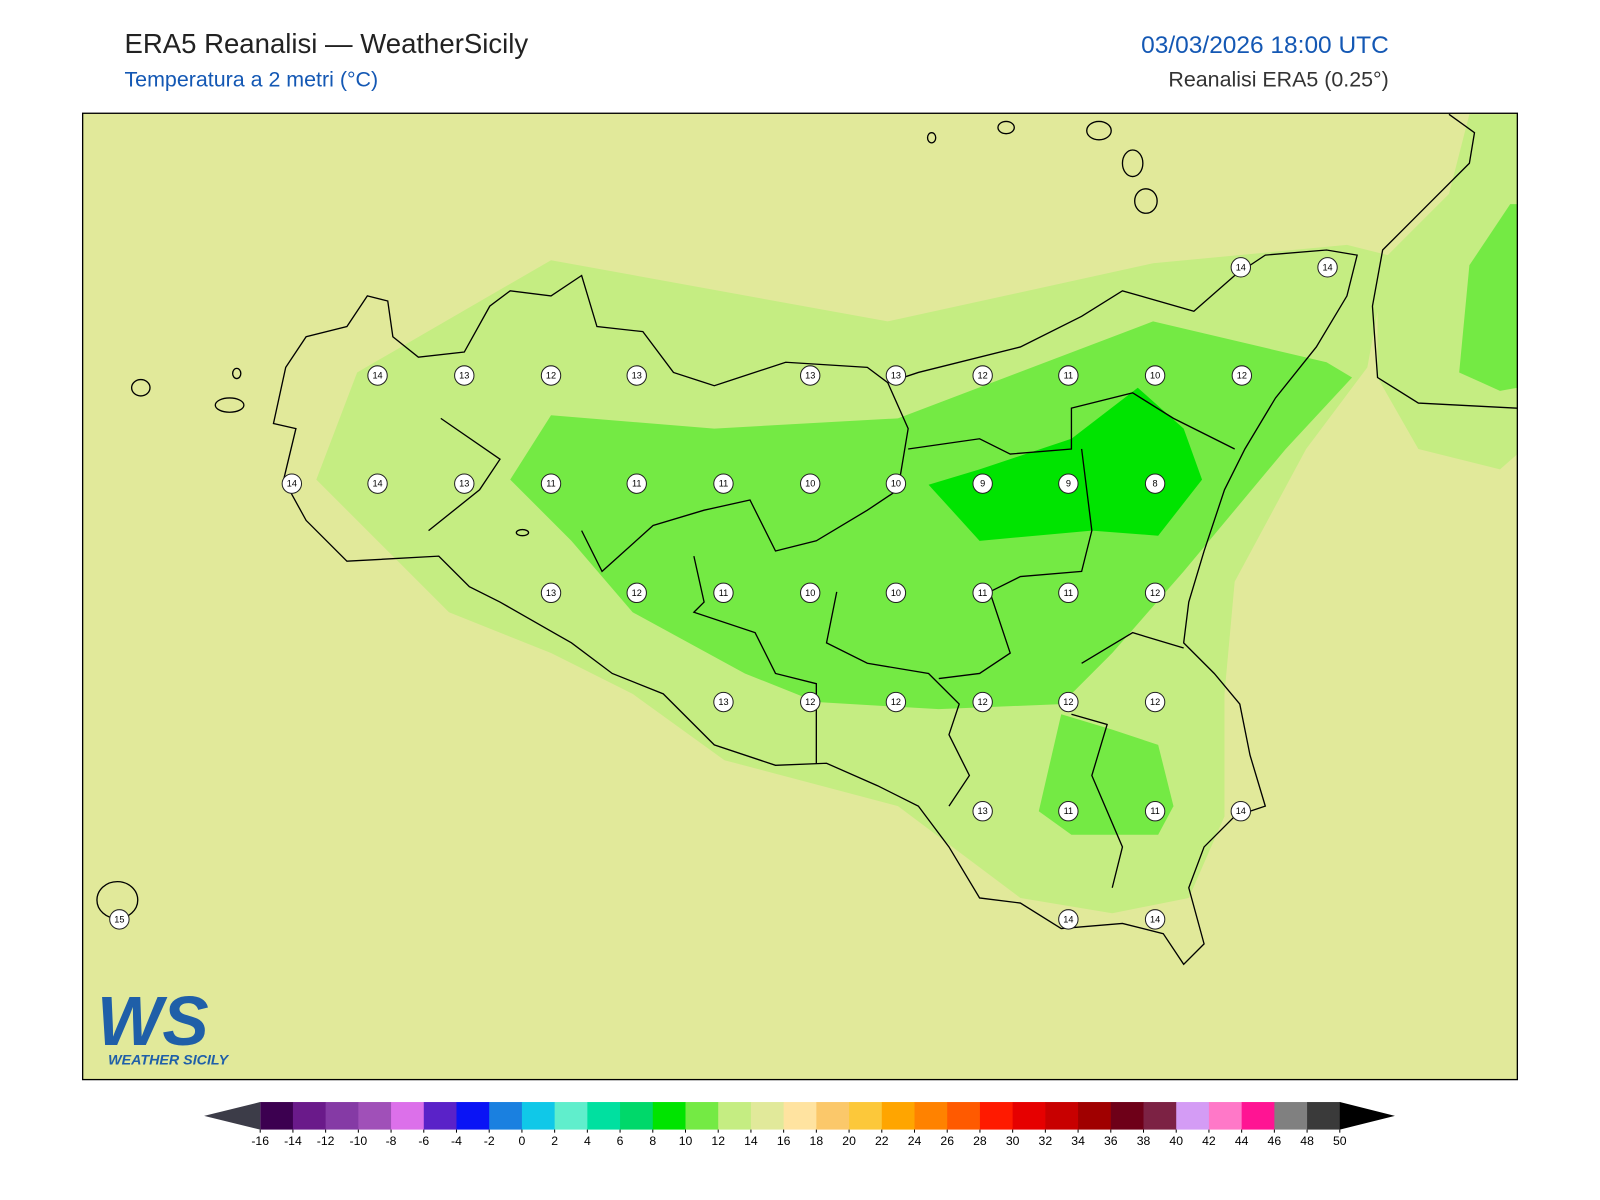  What do you see at coordinates (1046, 1141) in the screenshot?
I see `colorbar-tick-label: 32` at bounding box center [1046, 1141].